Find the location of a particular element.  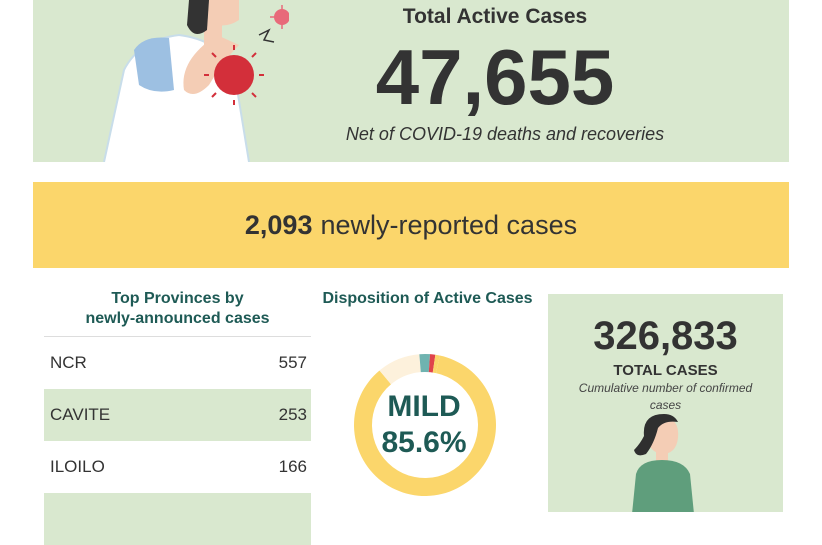

total-cases-number: 326,833 is located at coordinates (665, 336).